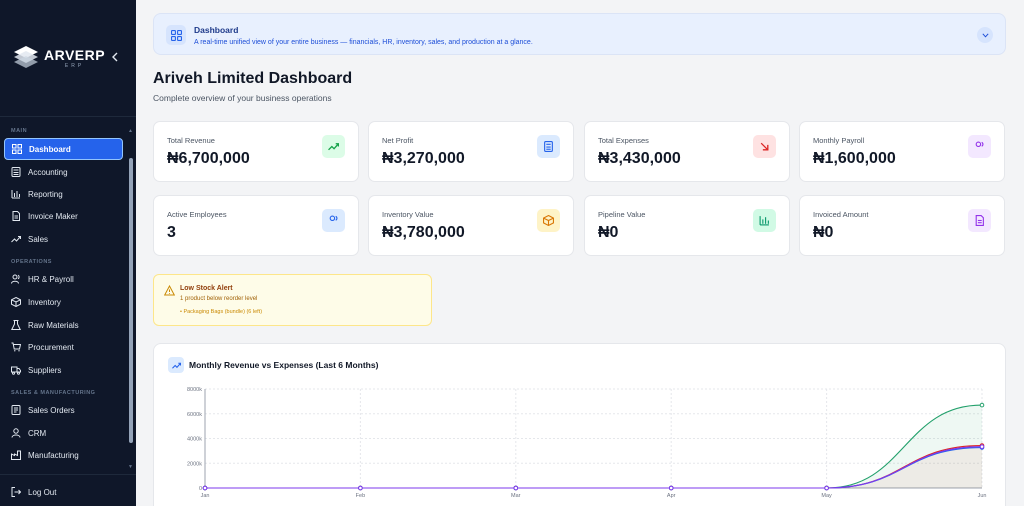 This screenshot has height=506, width=1024. I want to click on sidebar-item-dashboard: Dashboard, so click(63, 149).